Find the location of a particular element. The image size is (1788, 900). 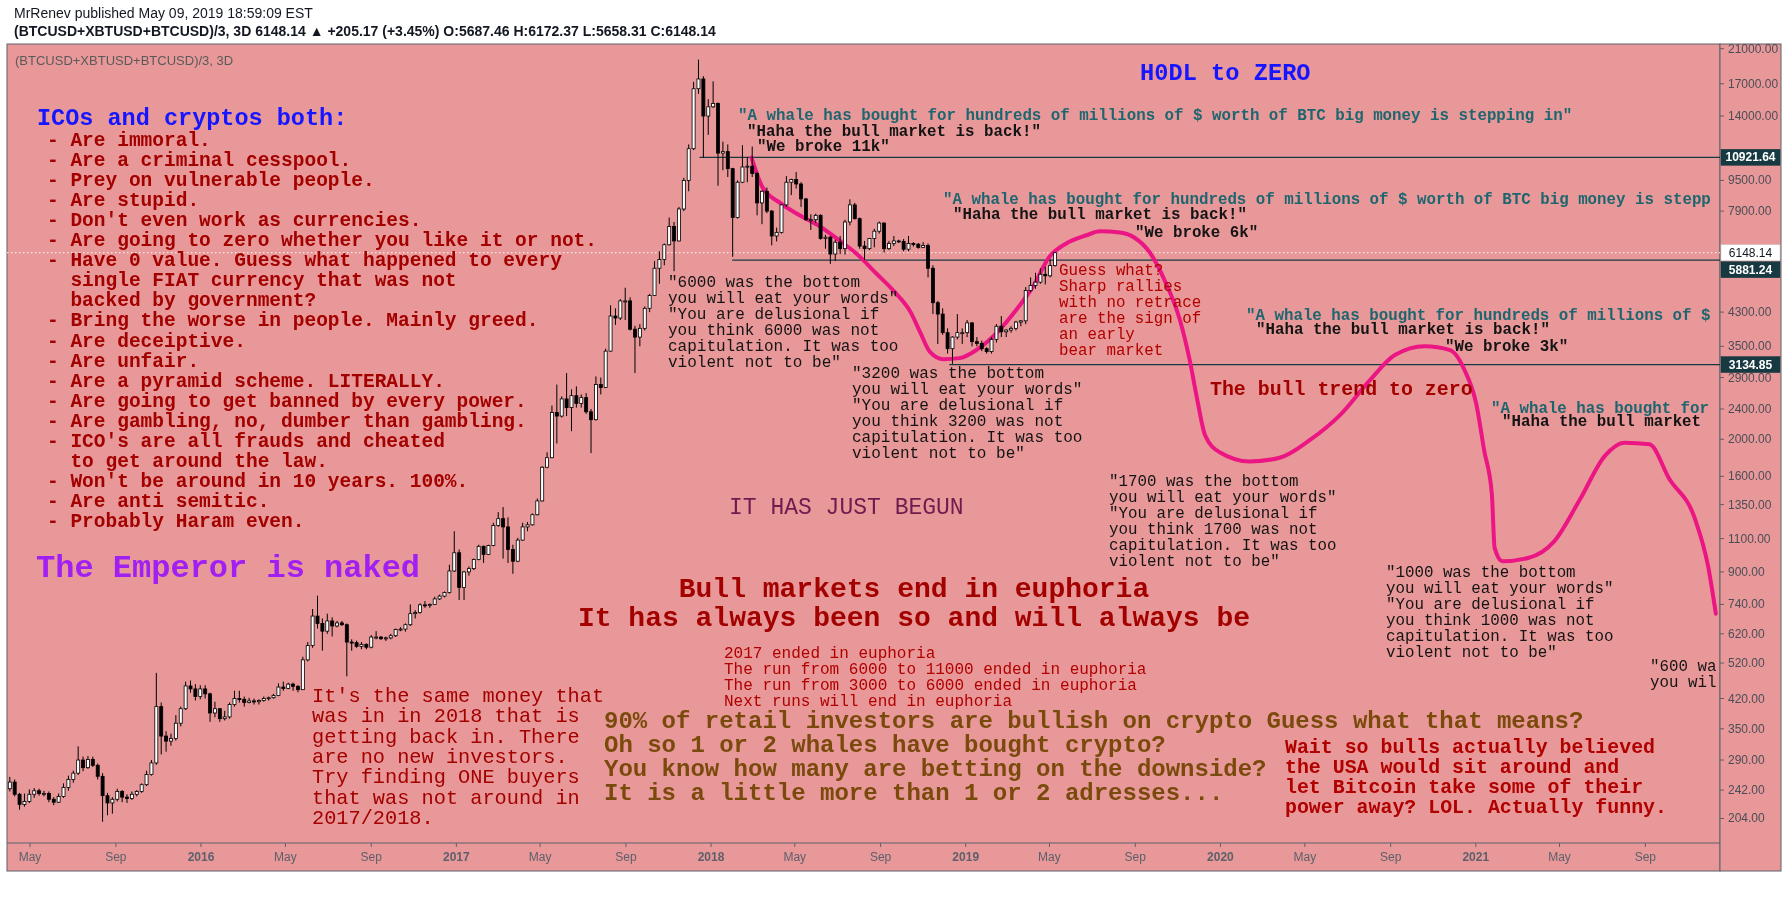

data-label: 5881.24 is located at coordinates (1750, 269).